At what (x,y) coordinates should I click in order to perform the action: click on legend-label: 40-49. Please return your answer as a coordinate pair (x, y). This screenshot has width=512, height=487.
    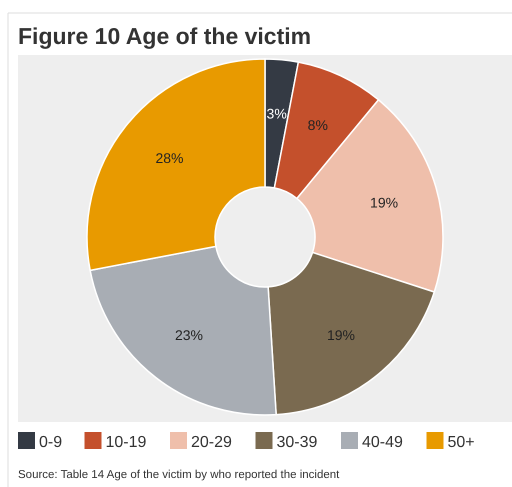
    Looking at the image, I should click on (383, 442).